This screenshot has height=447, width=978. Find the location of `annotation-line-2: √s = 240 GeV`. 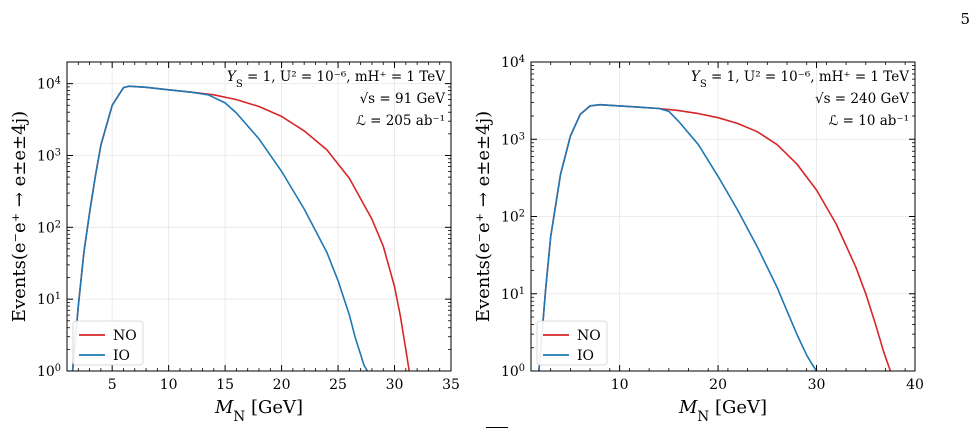

annotation-line-2: √s = 240 GeV is located at coordinates (862, 99).